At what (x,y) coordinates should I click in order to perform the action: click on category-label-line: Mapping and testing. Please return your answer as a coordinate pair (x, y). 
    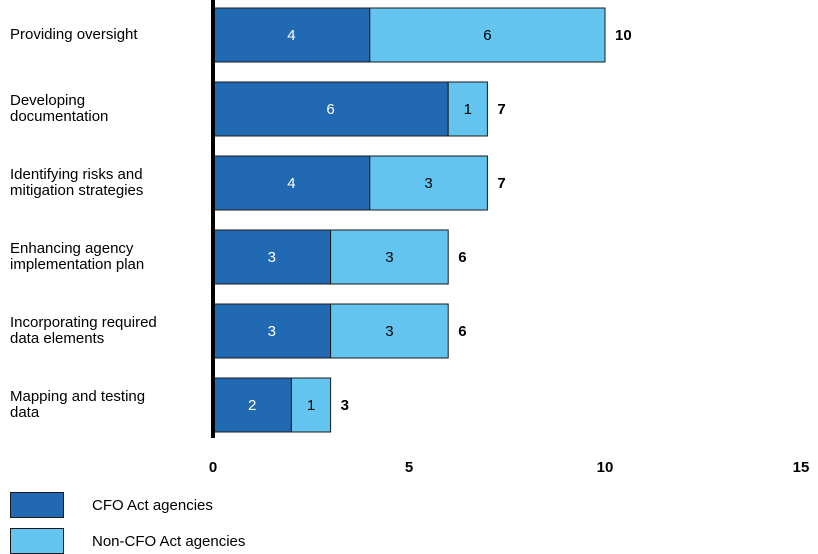
    Looking at the image, I should click on (78, 396).